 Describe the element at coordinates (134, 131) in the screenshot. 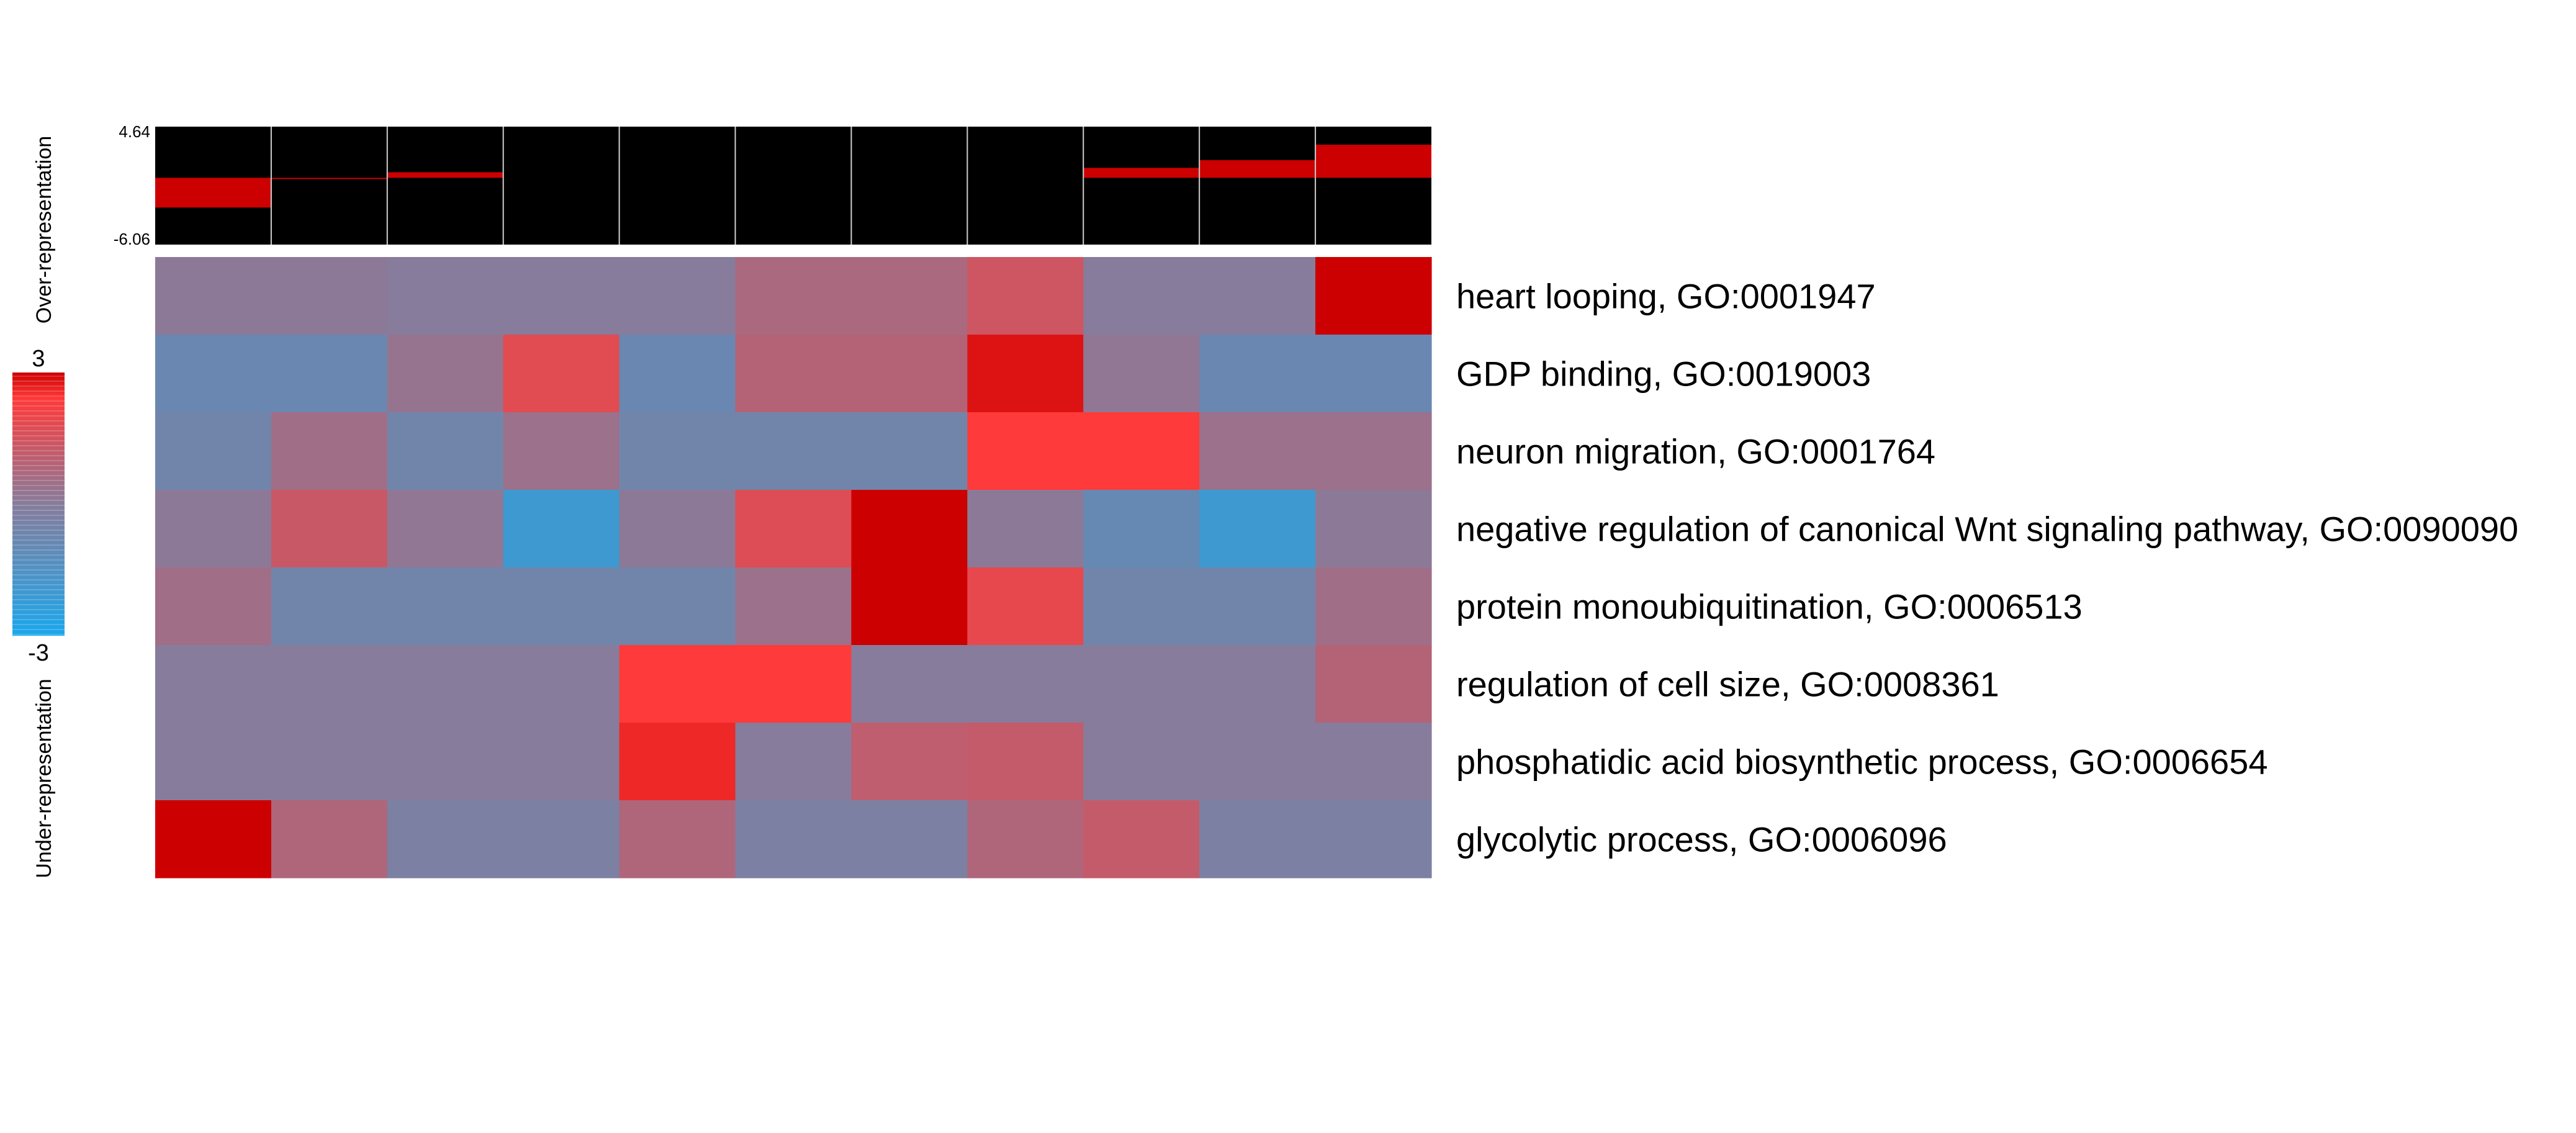

I see `bar-strip-ymax-label: 4.64` at that location.